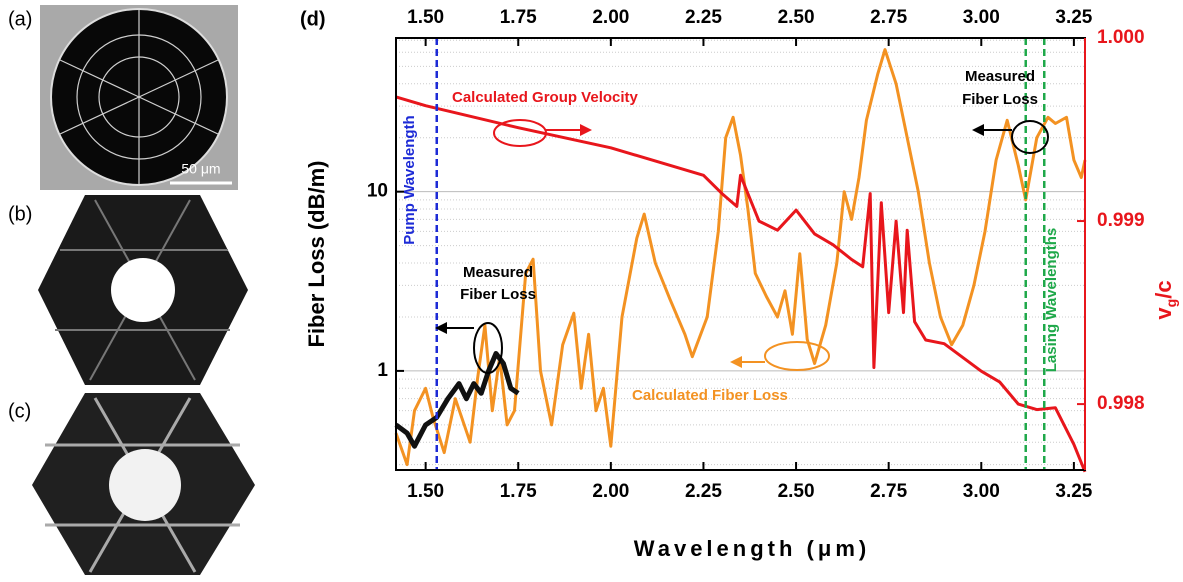  I want to click on y2-tick-label: 0.998, so click(1121, 403).